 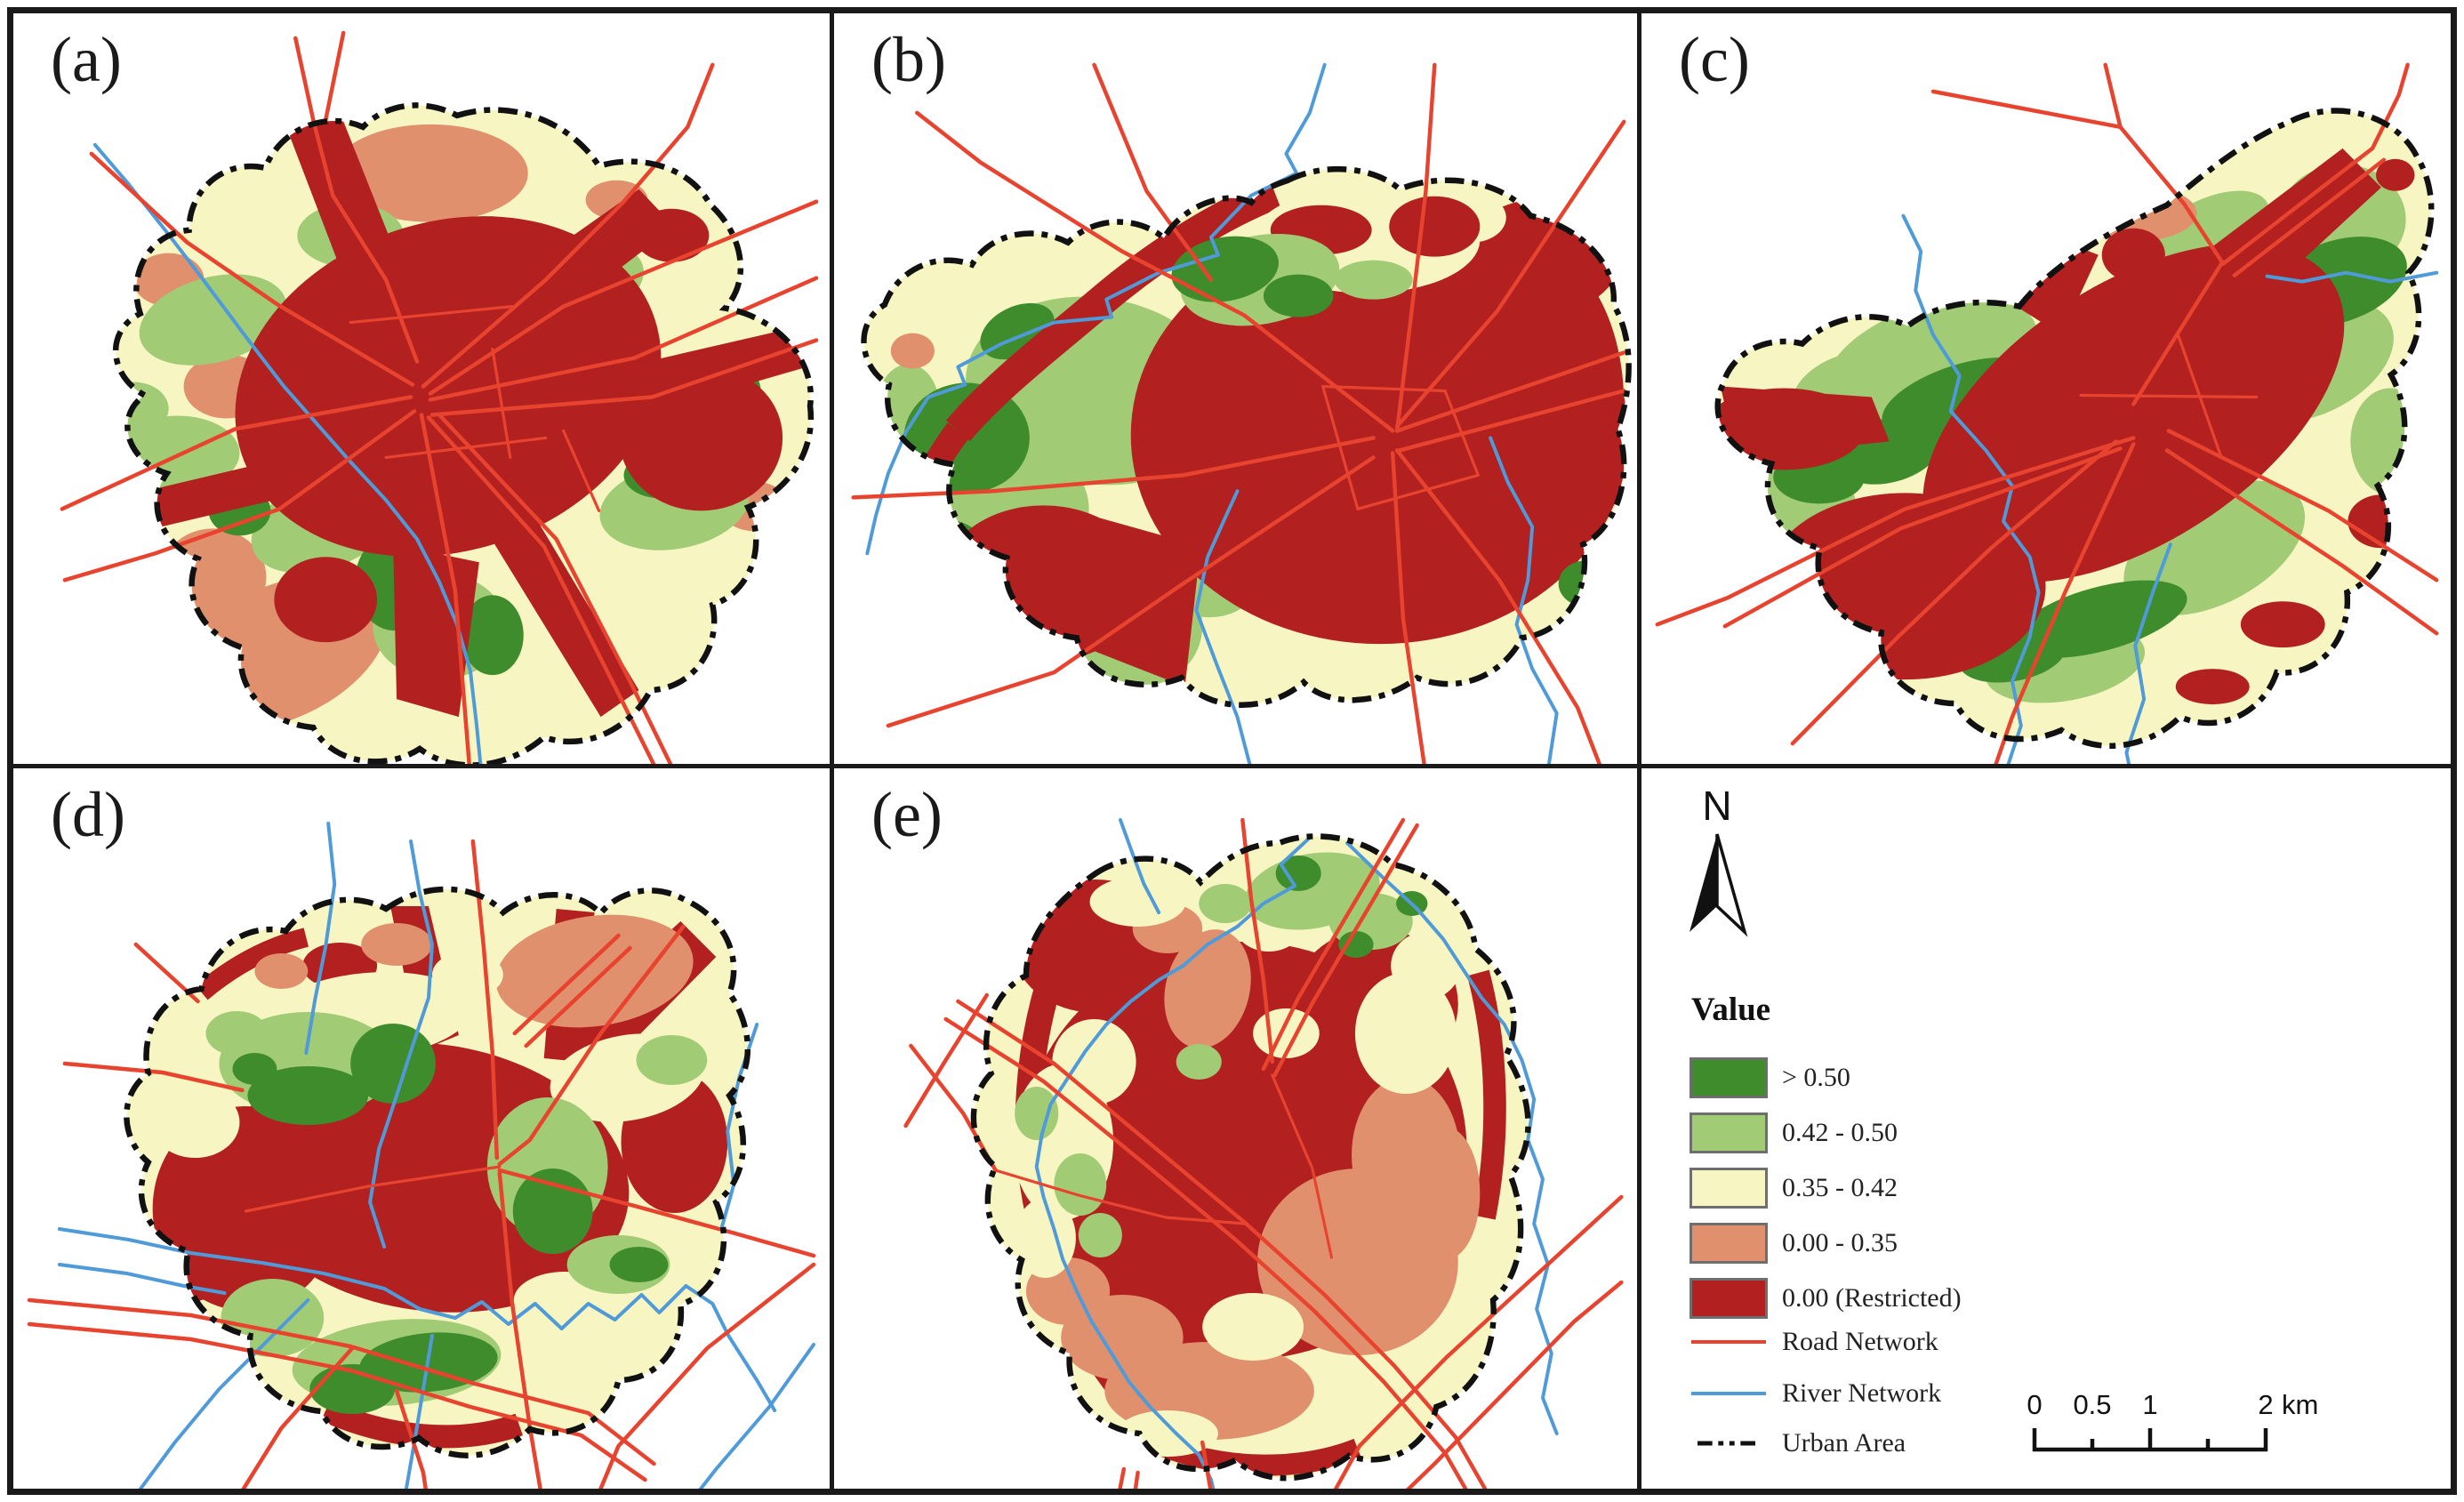 What do you see at coordinates (908, 59) in the screenshot?
I see `panel-label-b: (b)` at bounding box center [908, 59].